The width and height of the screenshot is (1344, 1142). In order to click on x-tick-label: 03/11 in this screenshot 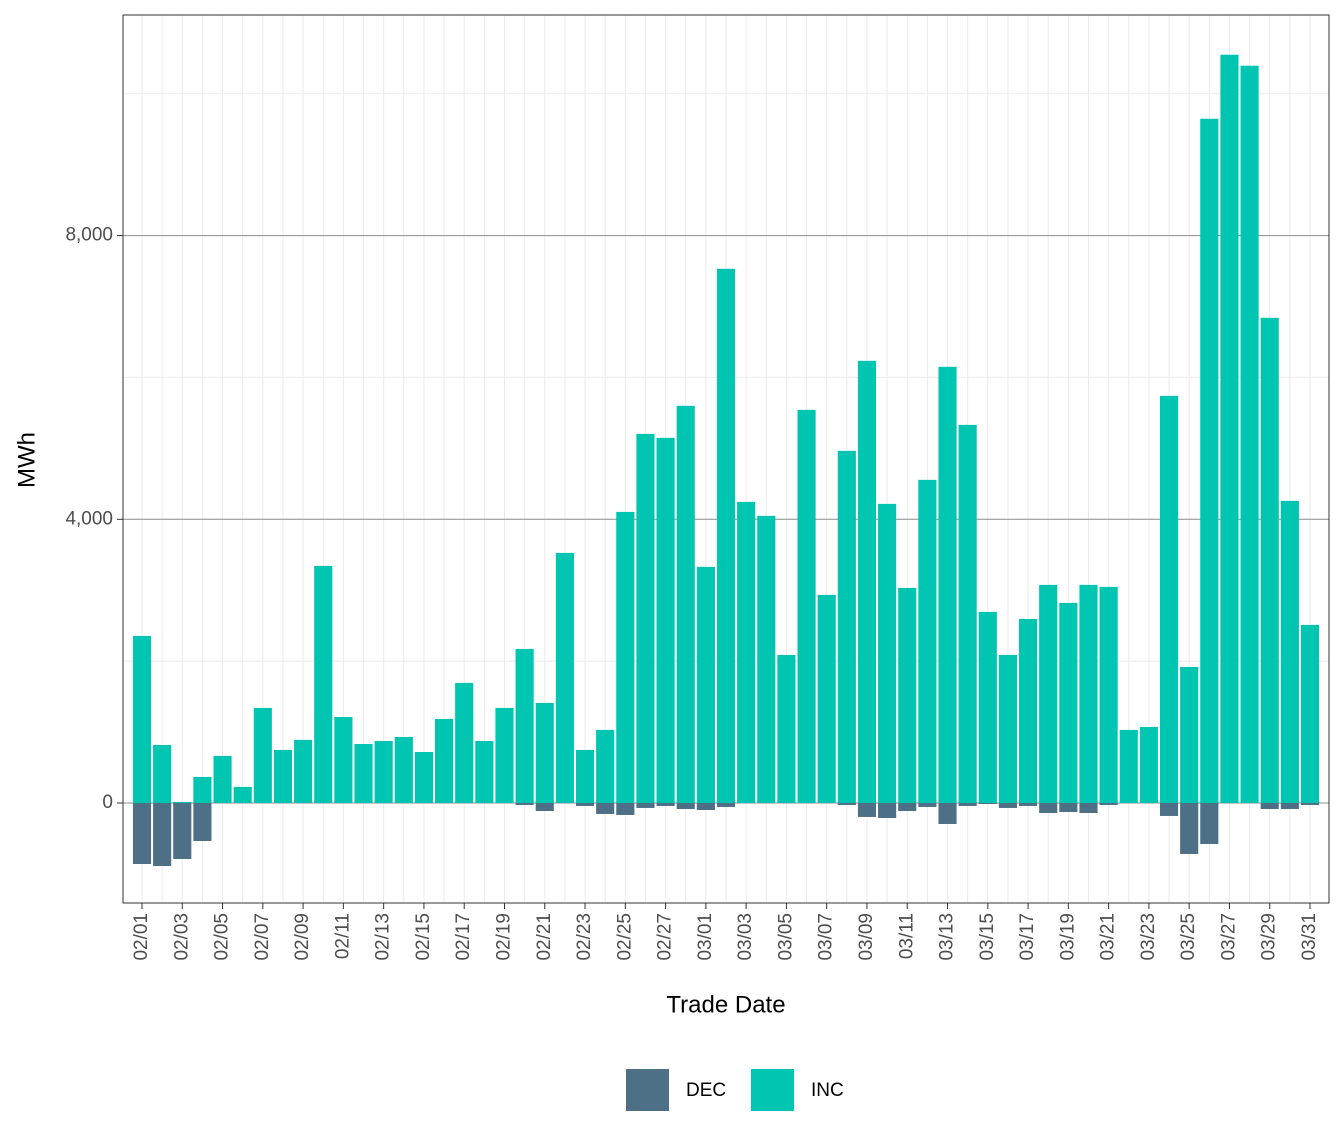, I will do `click(906, 936)`.